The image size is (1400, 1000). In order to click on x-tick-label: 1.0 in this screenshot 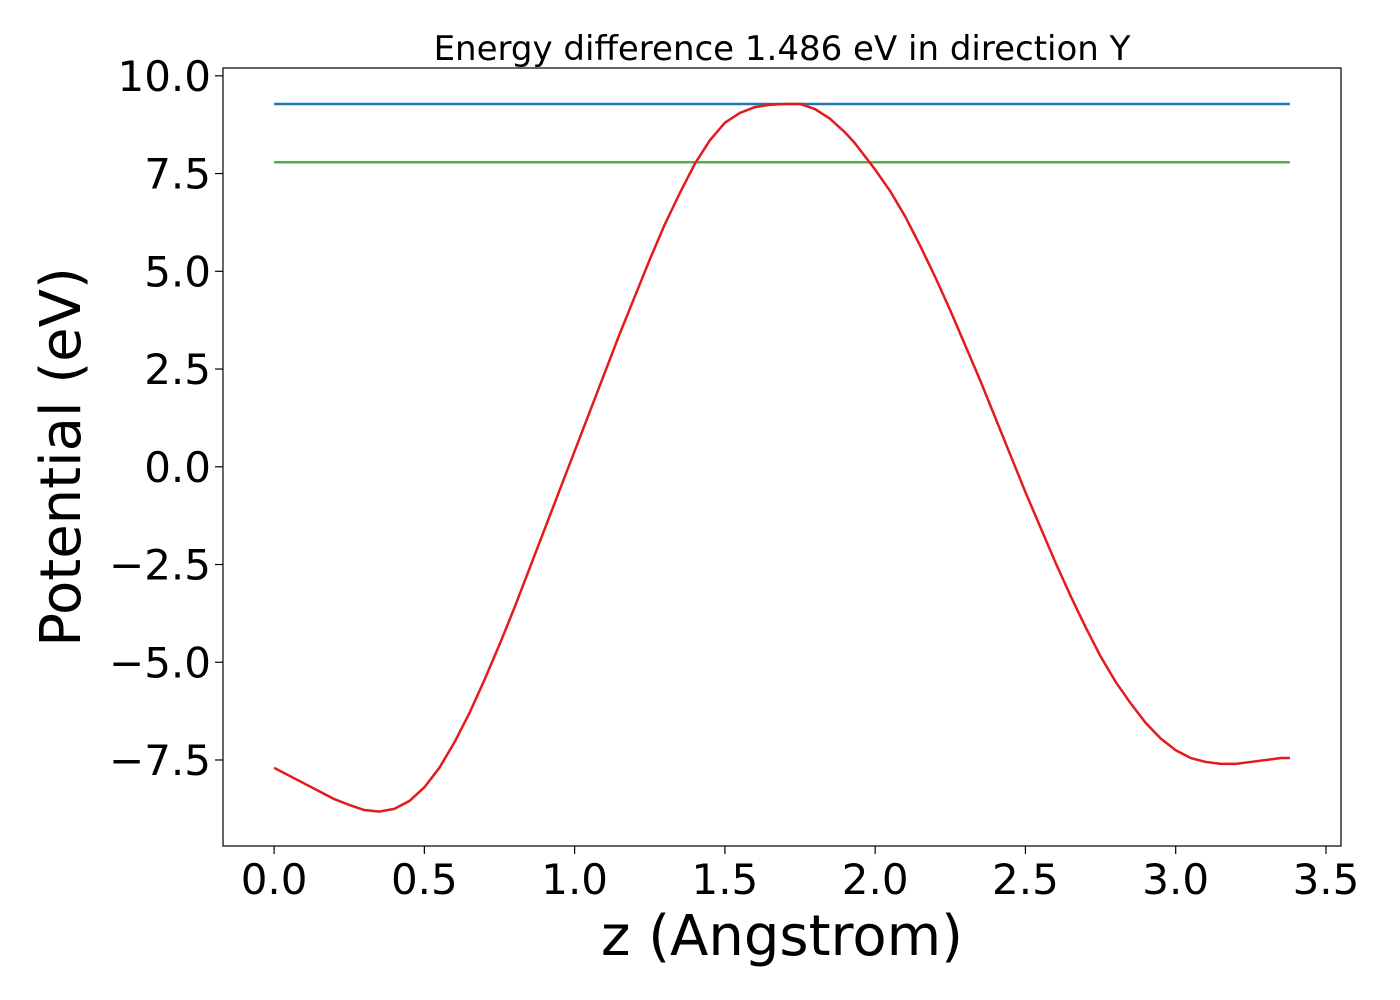, I will do `click(574, 879)`.